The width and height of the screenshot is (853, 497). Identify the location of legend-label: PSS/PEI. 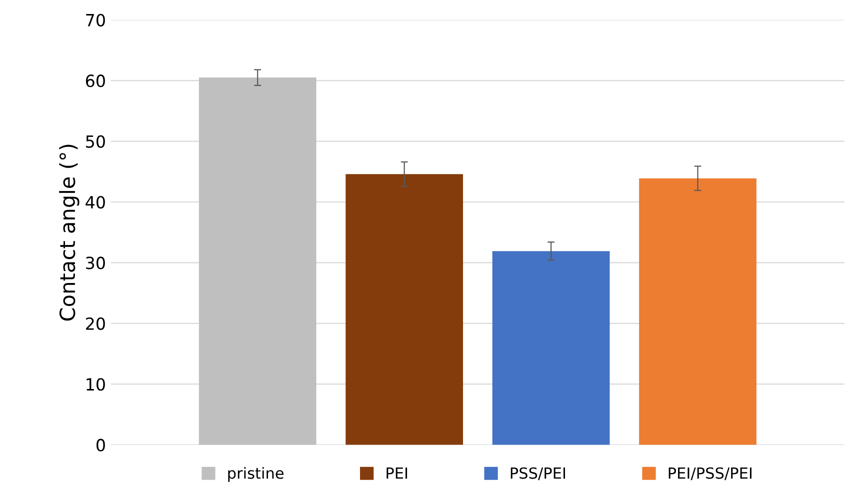
(537, 473).